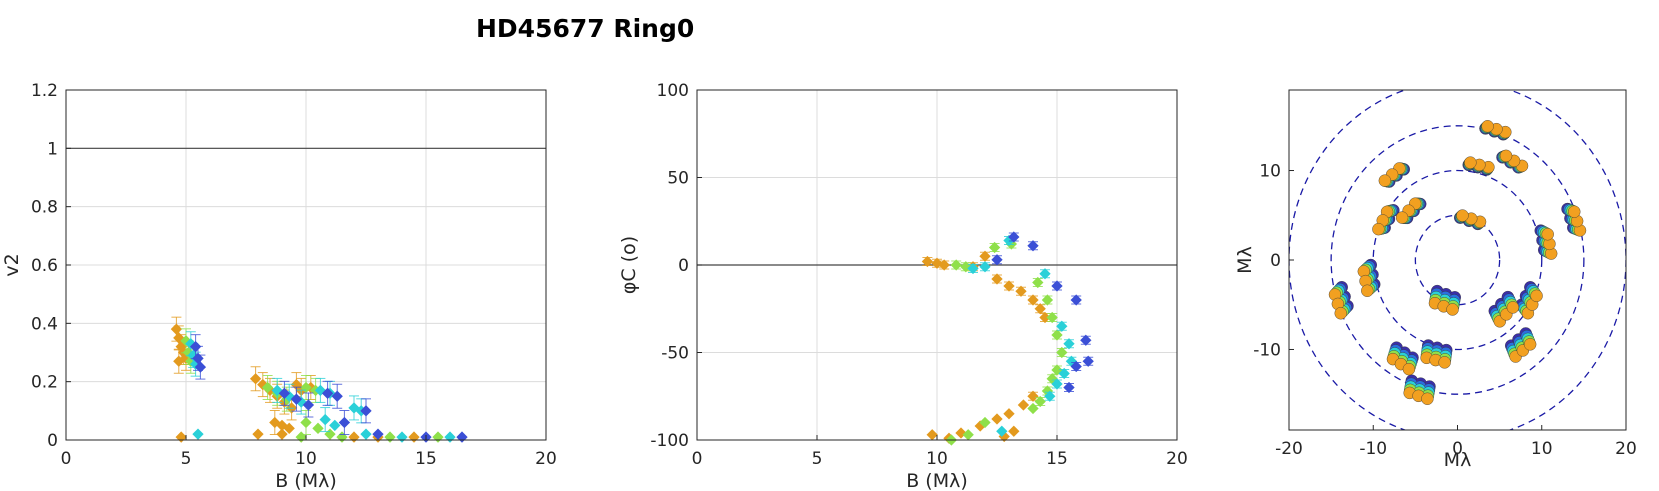 This screenshot has height=491, width=1659. Describe the element at coordinates (306, 480) in the screenshot. I see `v2-plot-xlabel: B (Mλ)` at that location.